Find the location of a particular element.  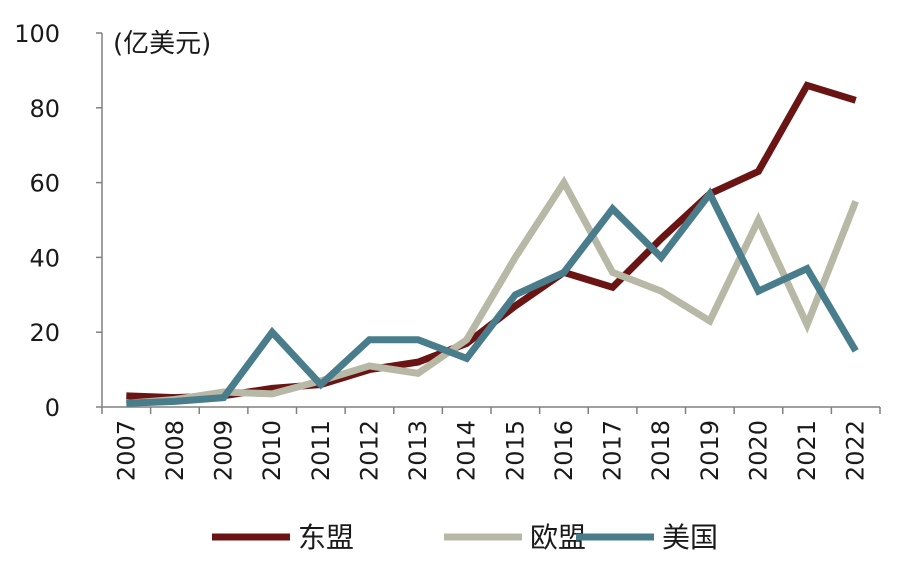

x-tick-label: 2013 is located at coordinates (418, 450).